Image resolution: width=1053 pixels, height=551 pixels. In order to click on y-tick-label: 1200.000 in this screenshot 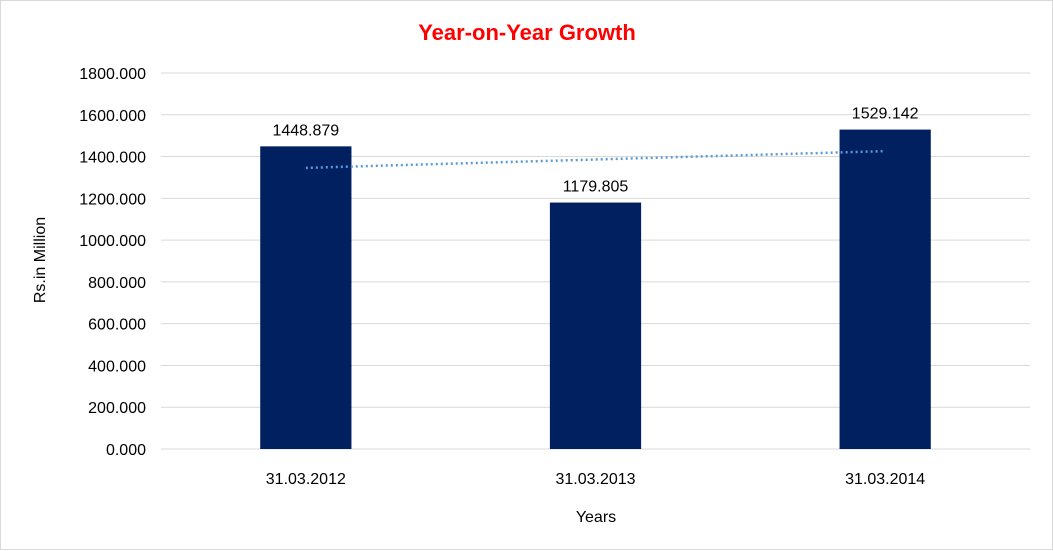, I will do `click(112, 199)`.